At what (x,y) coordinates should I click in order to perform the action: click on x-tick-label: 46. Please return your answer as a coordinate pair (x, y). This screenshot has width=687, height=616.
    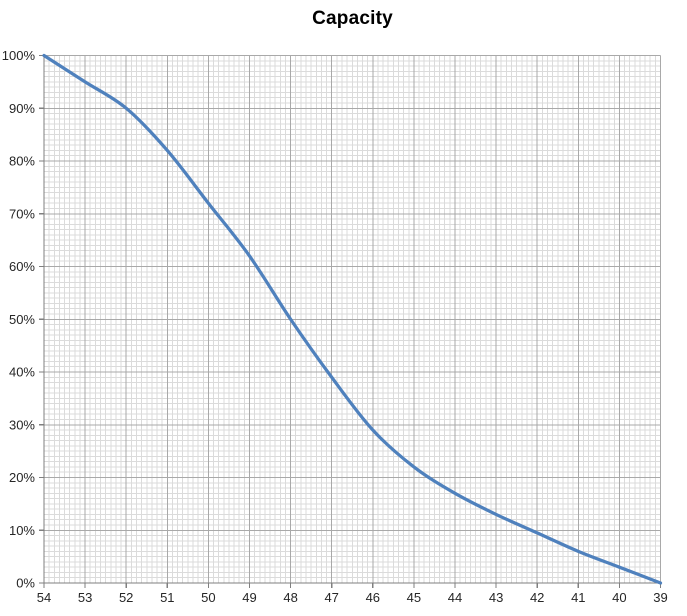
    Looking at the image, I should click on (373, 597).